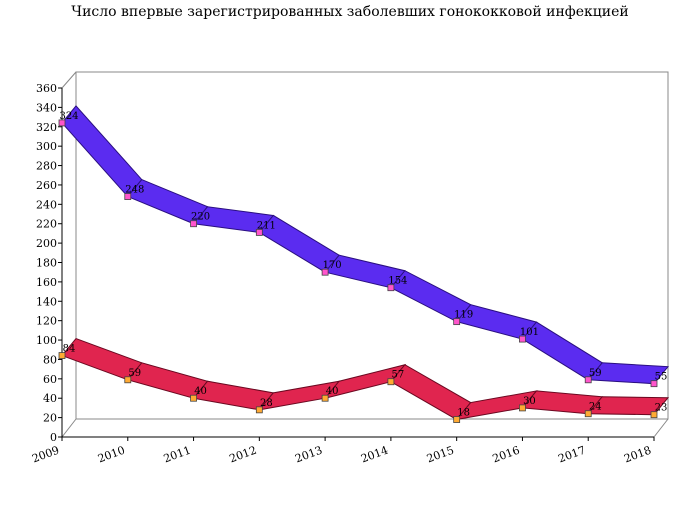 Image resolution: width=700 pixels, height=515 pixels. Describe the element at coordinates (46, 88) in the screenshot. I see `y-tick-label: 360` at that location.